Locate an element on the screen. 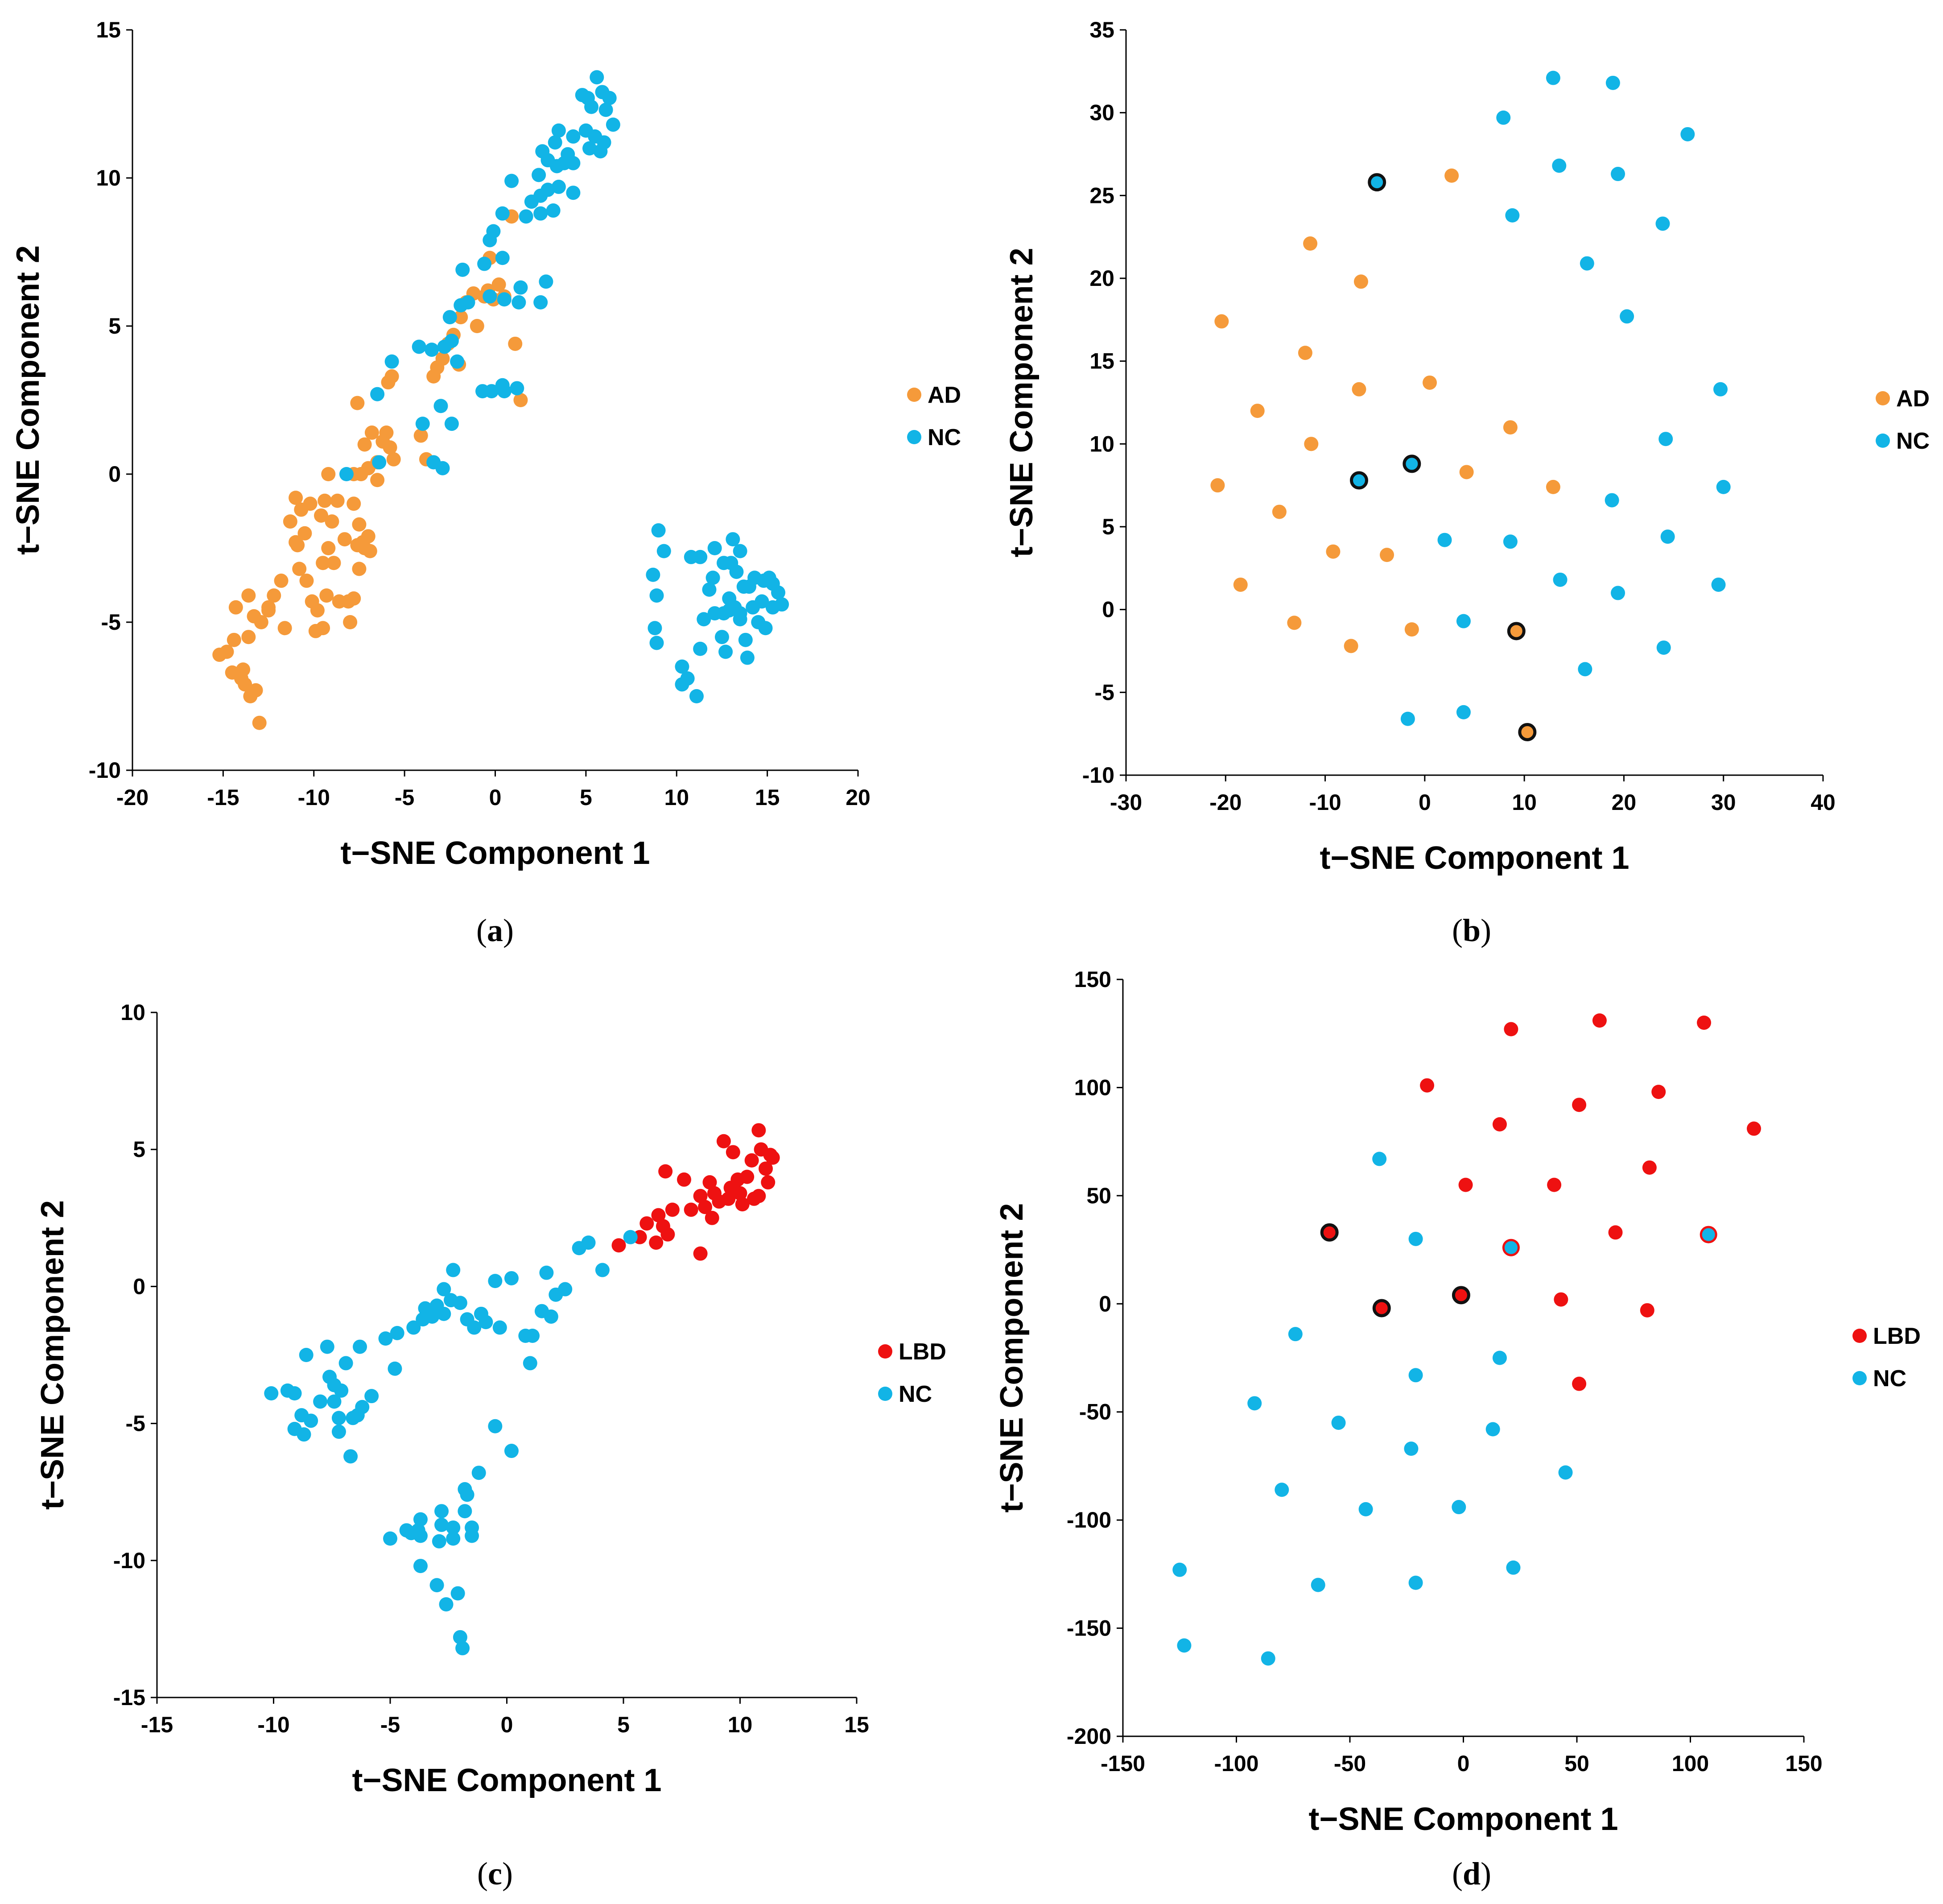  y-tick-label: -10 is located at coordinates (1098, 775).